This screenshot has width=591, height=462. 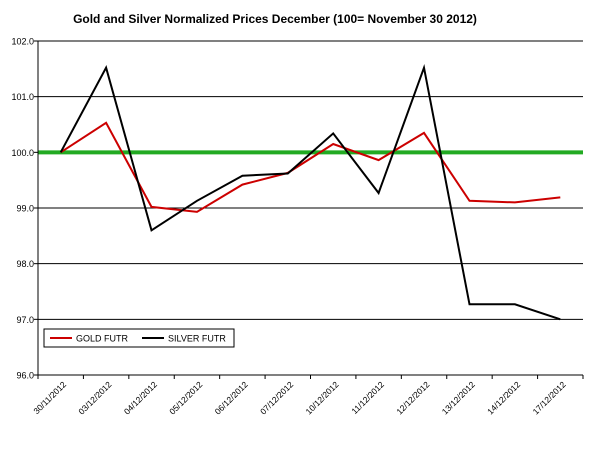 I want to click on y-tick-label: 98.0, so click(x=25, y=264).